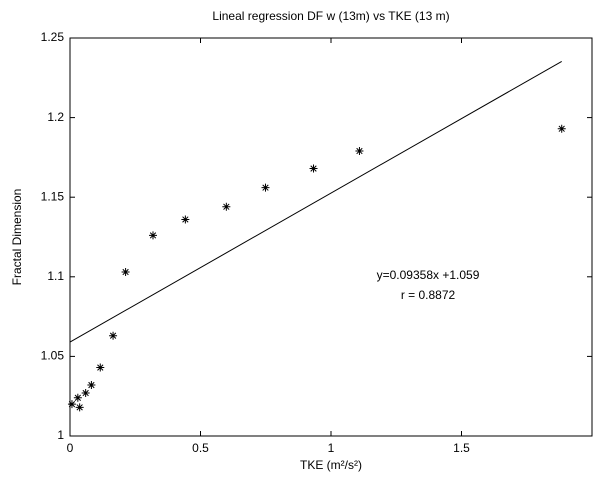 The height and width of the screenshot is (477, 595). Describe the element at coordinates (53, 37) in the screenshot. I see `y-tick-label: 1.25` at that location.